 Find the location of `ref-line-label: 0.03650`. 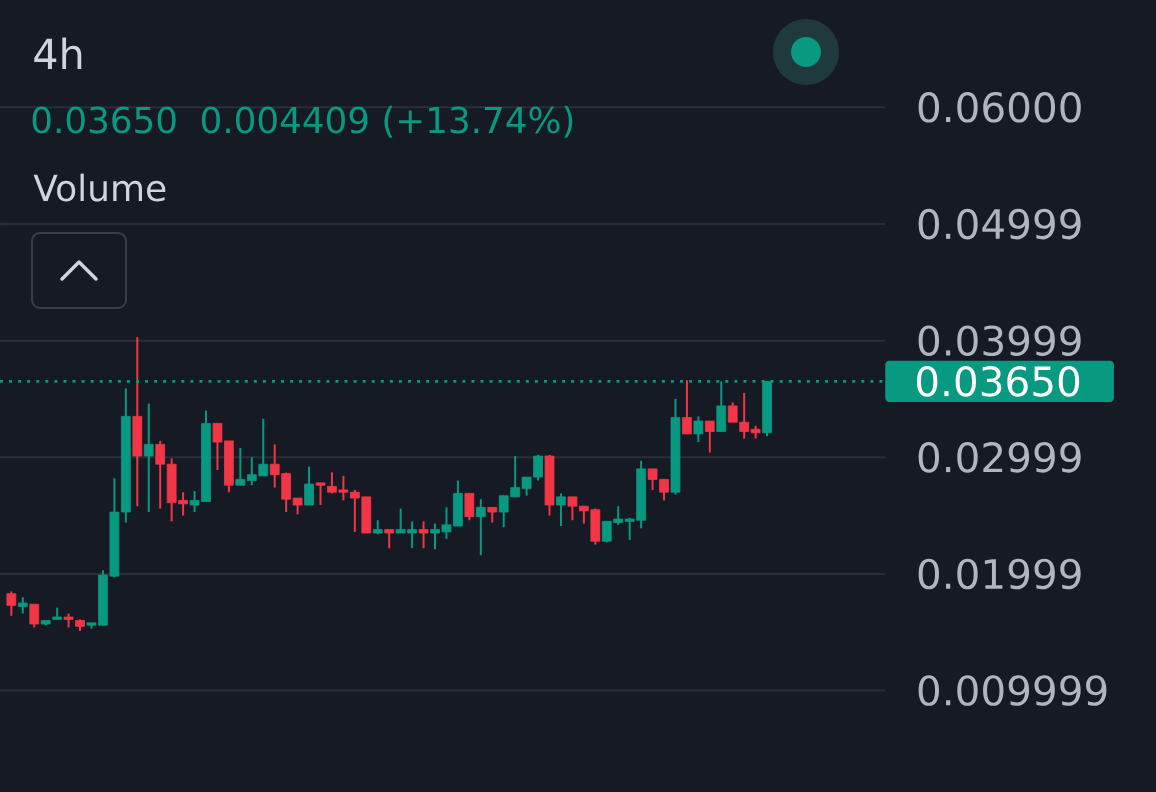

ref-line-label: 0.03650 is located at coordinates (998, 381).